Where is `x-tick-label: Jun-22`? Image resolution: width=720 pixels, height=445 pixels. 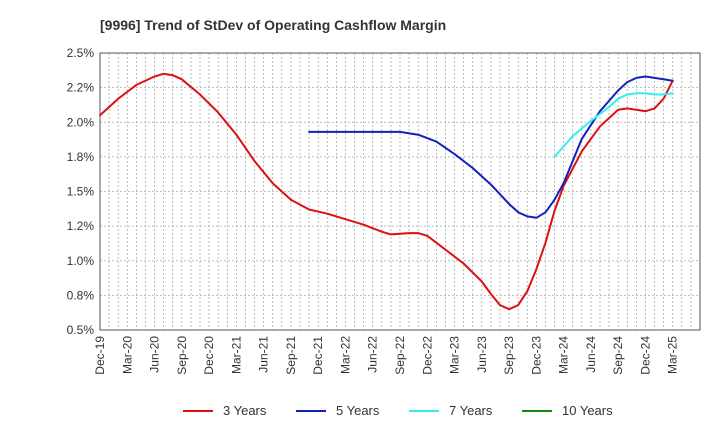 x-tick-label: Jun-22 is located at coordinates (373, 354).